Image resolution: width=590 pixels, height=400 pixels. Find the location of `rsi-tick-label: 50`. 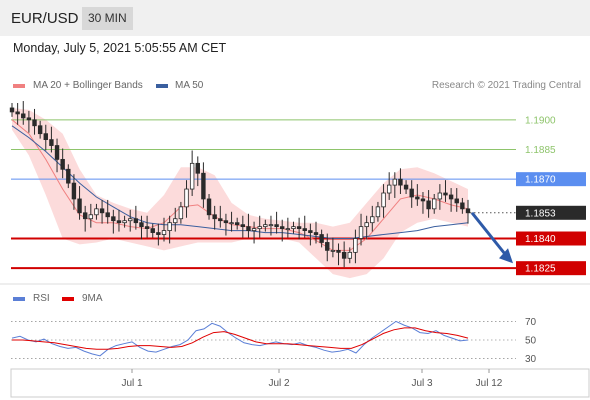

rsi-tick-label: 50 is located at coordinates (531, 341).